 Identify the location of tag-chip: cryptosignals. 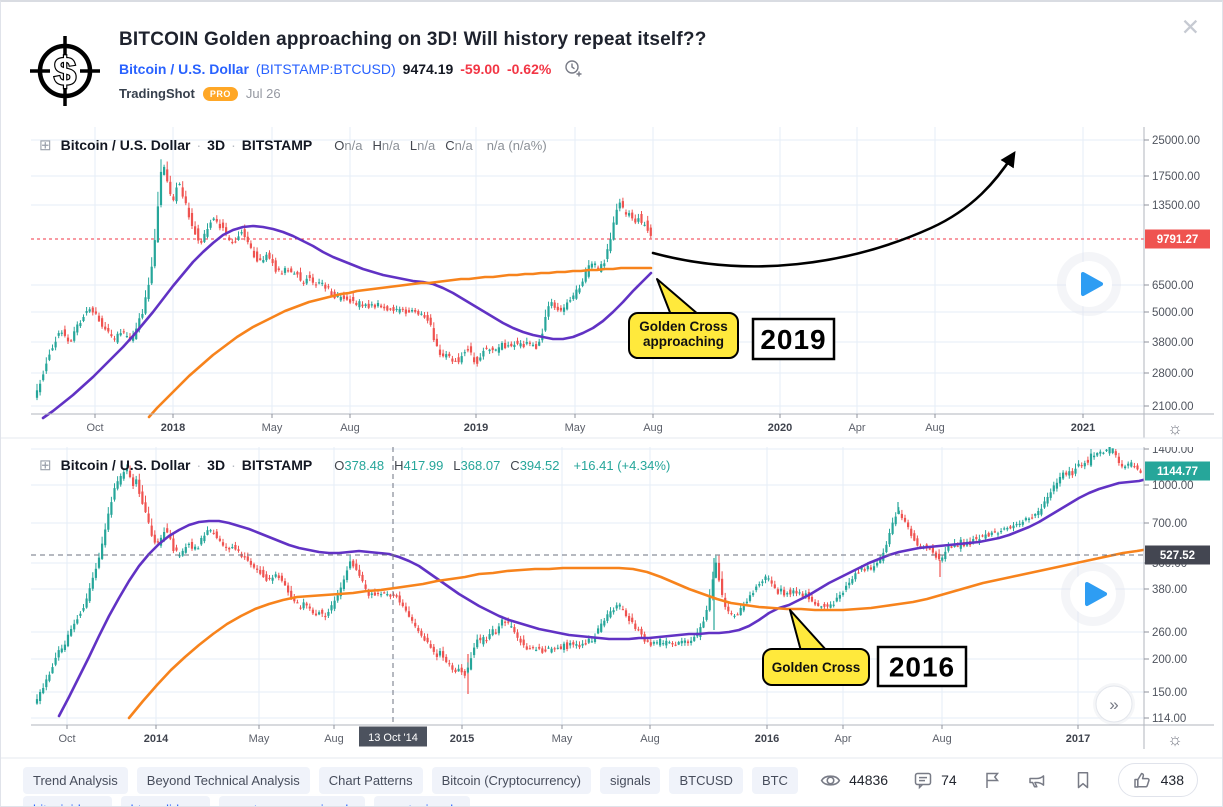
(421, 801).